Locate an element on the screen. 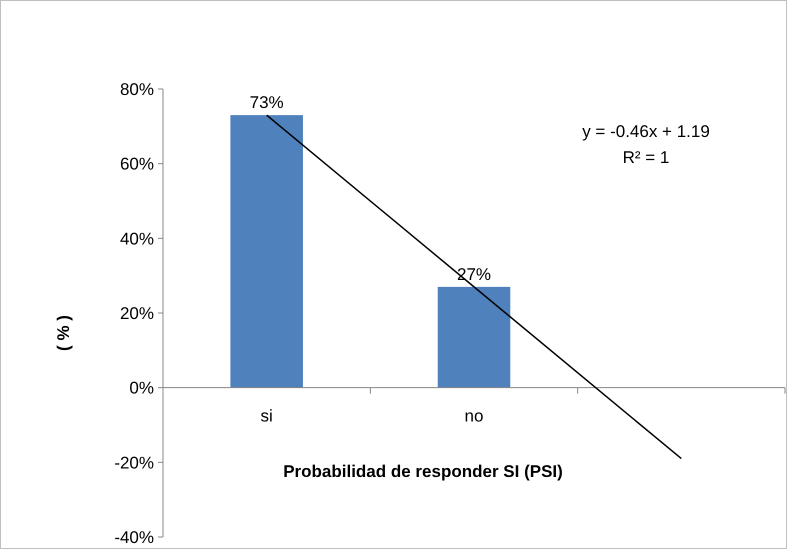 Image resolution: width=787 pixels, height=549 pixels. y-tick-label: 40% is located at coordinates (137, 238).